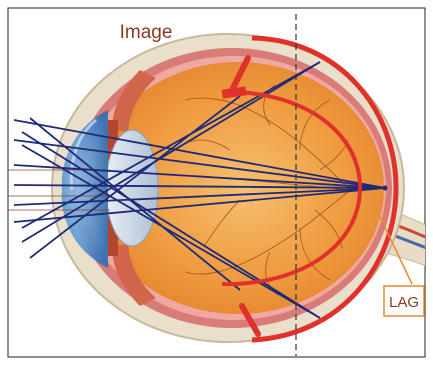  Describe the element at coordinates (134, 101) in the screenshot. I see `ciliary-body-top` at that location.